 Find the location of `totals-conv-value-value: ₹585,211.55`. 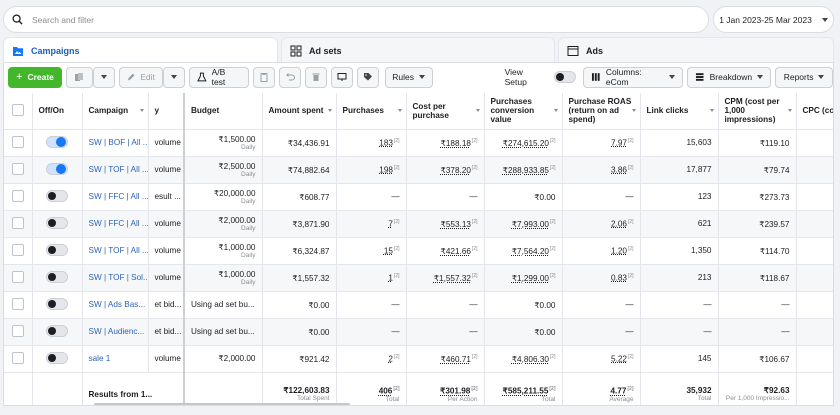

totals-conv-value-value: ₹585,211.55 is located at coordinates (525, 391).